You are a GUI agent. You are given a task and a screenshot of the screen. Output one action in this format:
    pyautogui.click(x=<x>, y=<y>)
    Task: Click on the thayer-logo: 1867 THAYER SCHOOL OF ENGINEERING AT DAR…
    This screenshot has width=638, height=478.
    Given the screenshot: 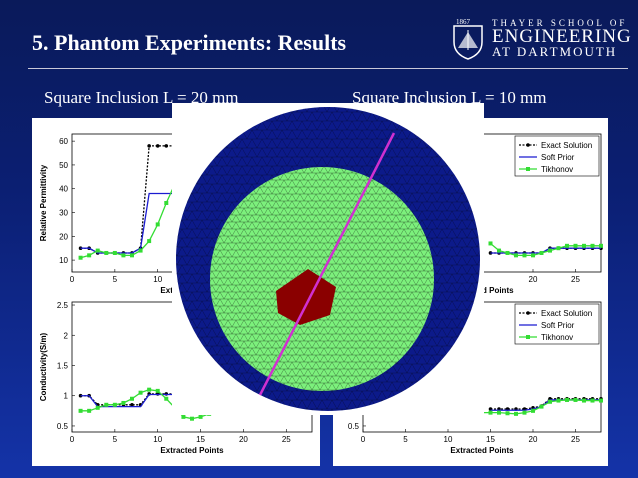 What is the action you would take?
    pyautogui.click(x=542, y=39)
    